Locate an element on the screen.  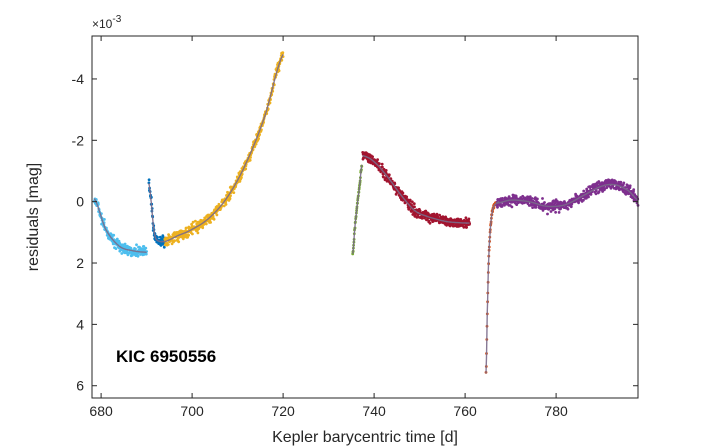
y-tick-label: 4 is located at coordinates (80, 324).